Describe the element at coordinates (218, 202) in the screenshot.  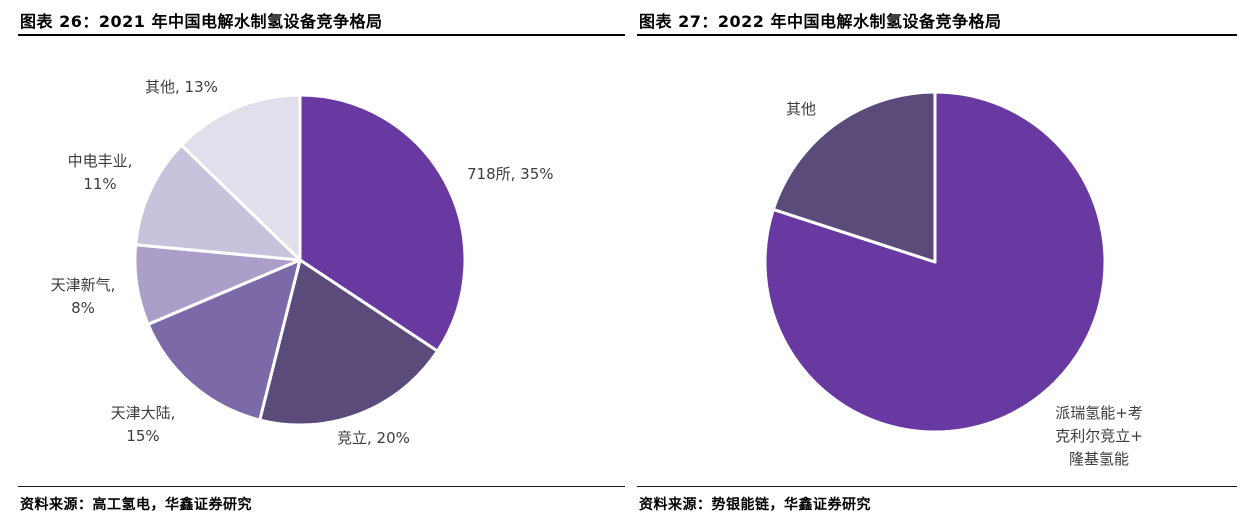
I see `pie-slice-中电丰业` at that location.